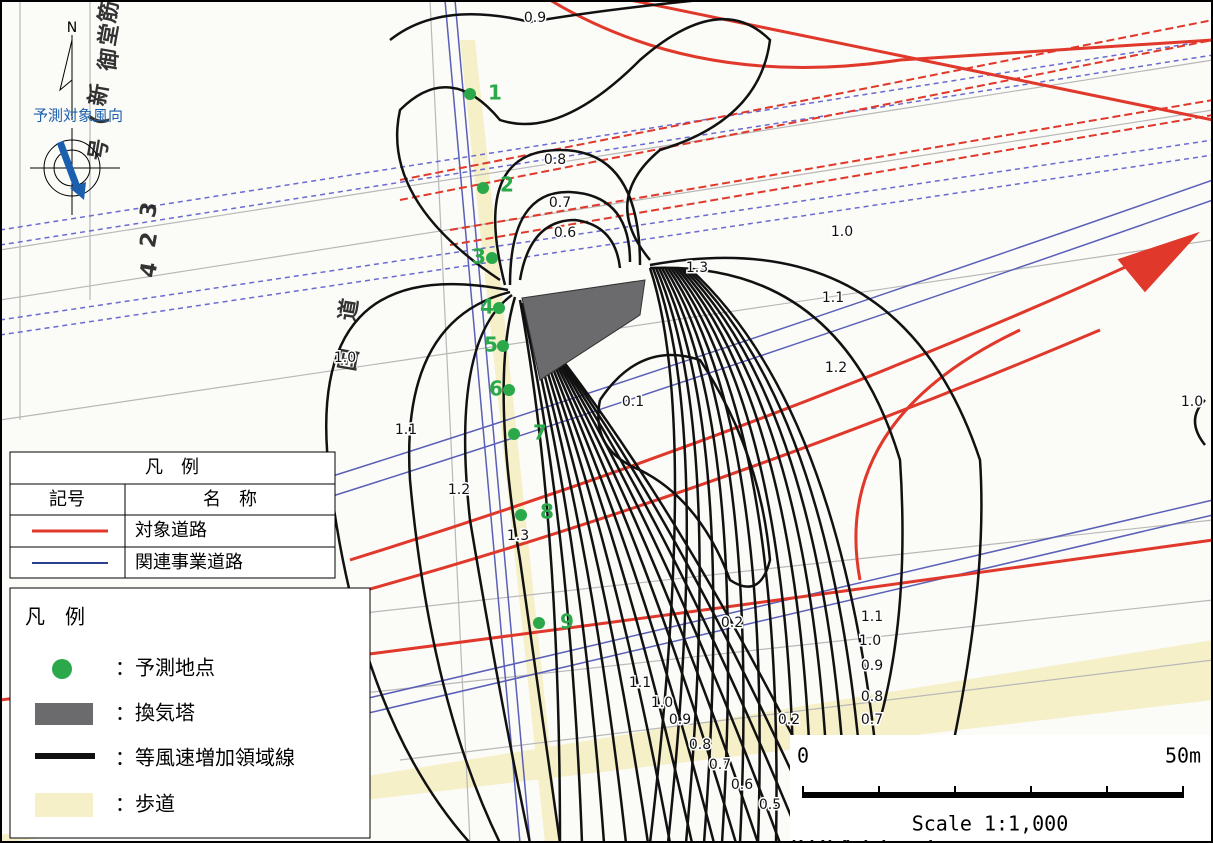  Describe the element at coordinates (149, 269) in the screenshot. I see `road-label: 4` at that location.